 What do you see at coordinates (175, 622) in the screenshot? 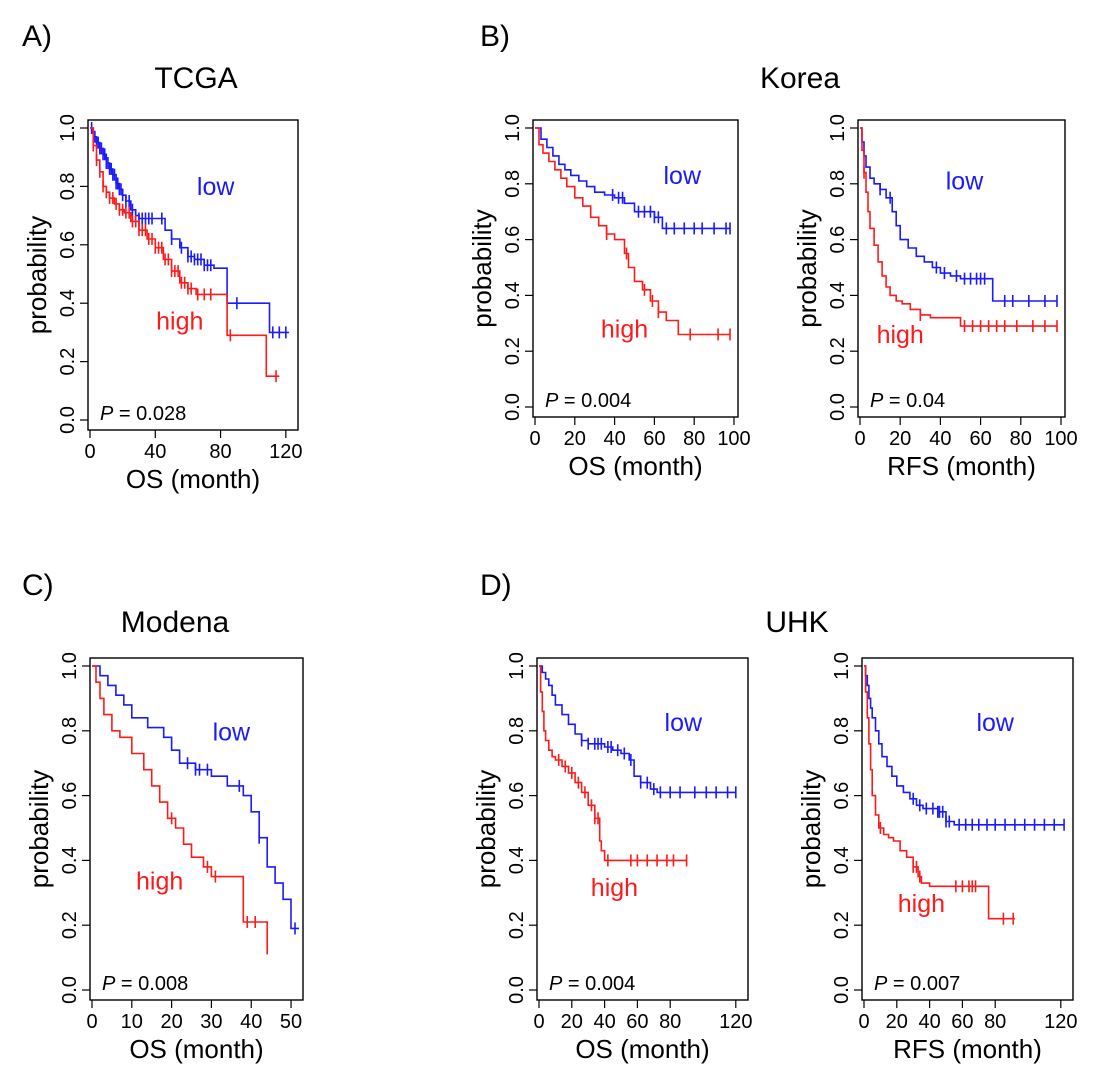
I see `group-title-modena: Modena` at bounding box center [175, 622].